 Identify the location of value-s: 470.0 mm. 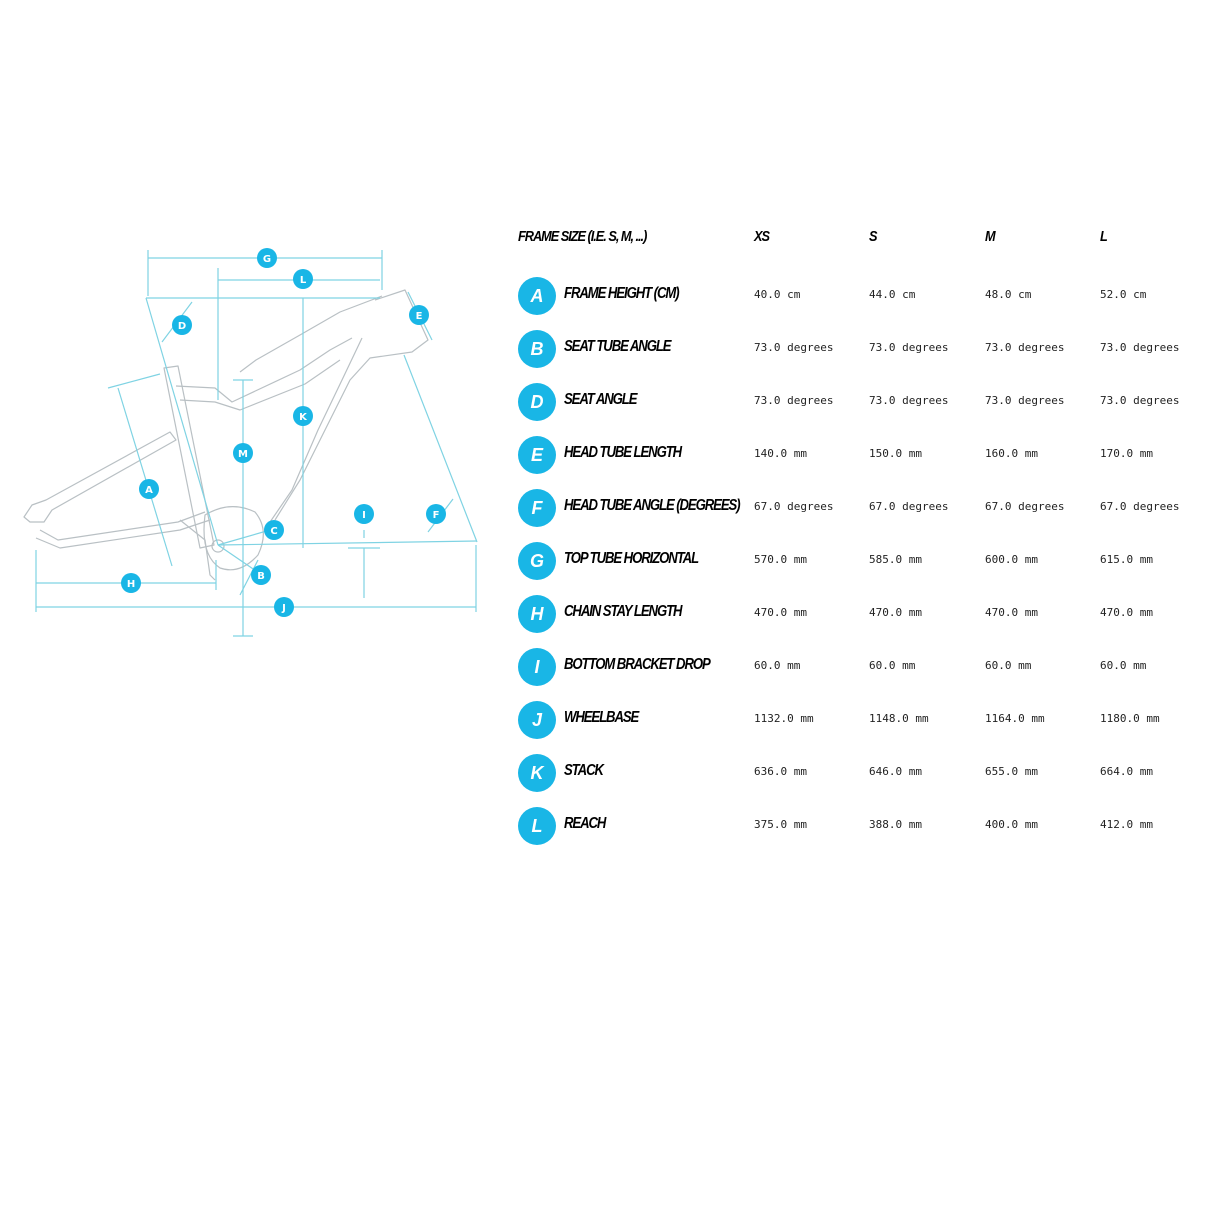
(895, 612).